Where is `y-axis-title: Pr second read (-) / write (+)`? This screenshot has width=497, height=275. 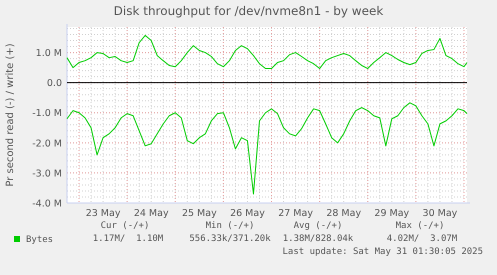 y-axis-title: Pr second read (-) / write (+) is located at coordinates (10, 115).